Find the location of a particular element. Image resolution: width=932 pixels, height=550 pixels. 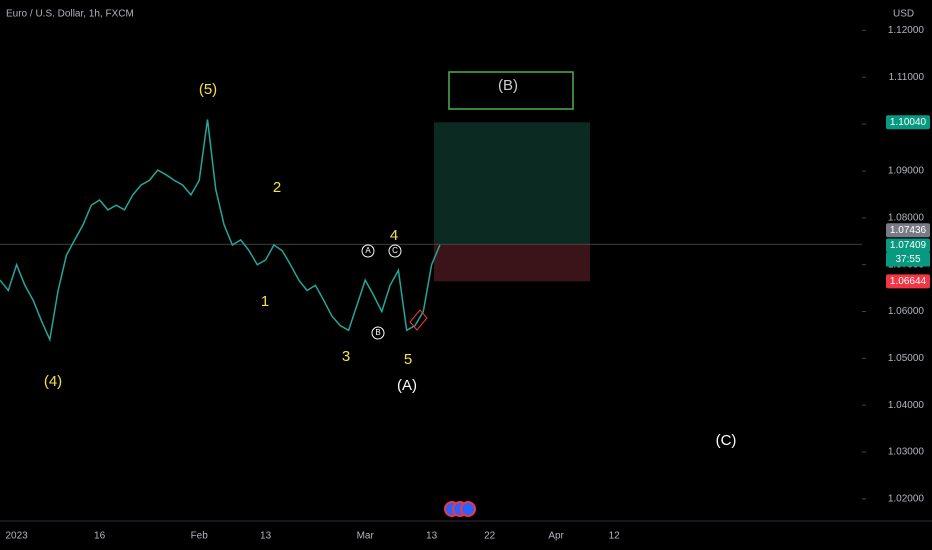

x-tick-label: Apr is located at coordinates (556, 536).